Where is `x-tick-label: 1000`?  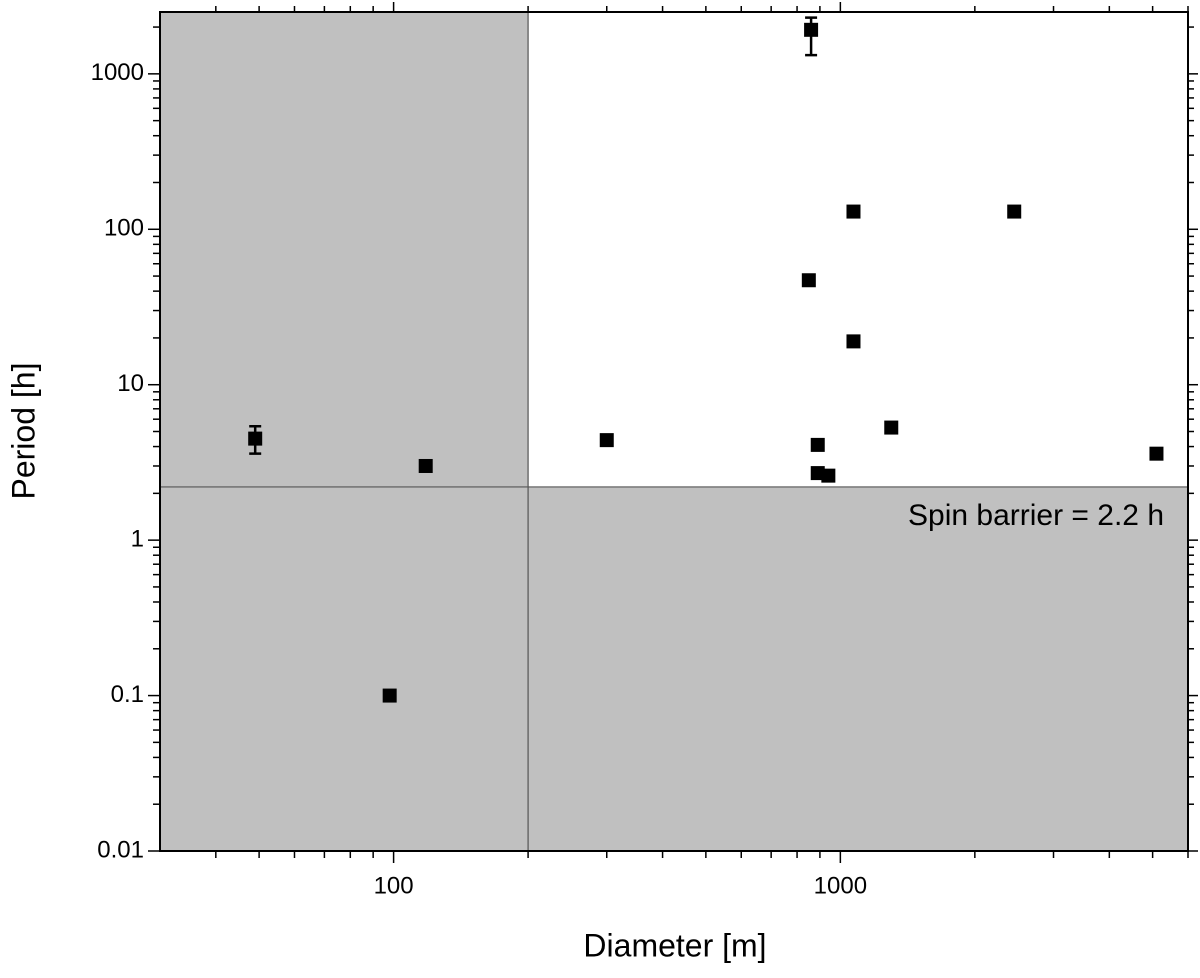 x-tick-label: 1000 is located at coordinates (840, 885).